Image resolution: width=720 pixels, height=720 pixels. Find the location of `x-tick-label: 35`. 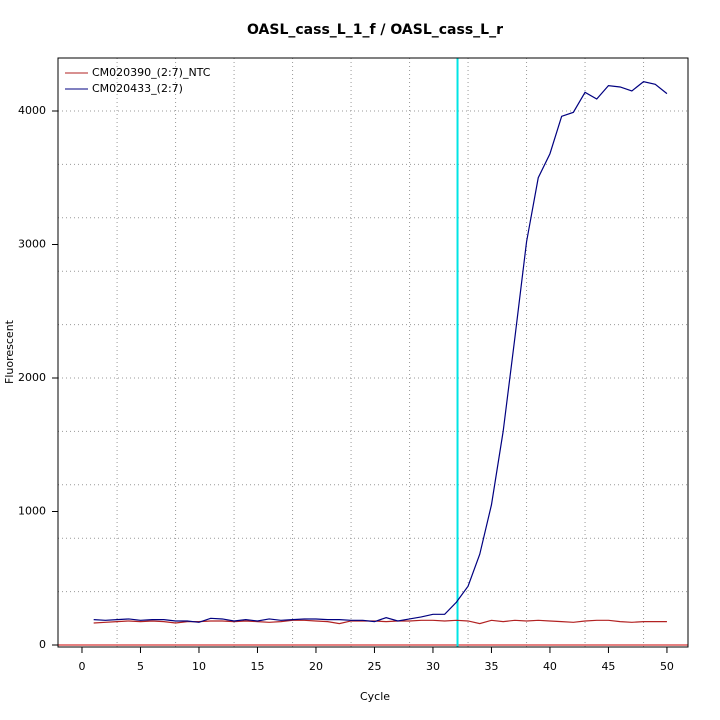

x-tick-label: 35 is located at coordinates (491, 666).